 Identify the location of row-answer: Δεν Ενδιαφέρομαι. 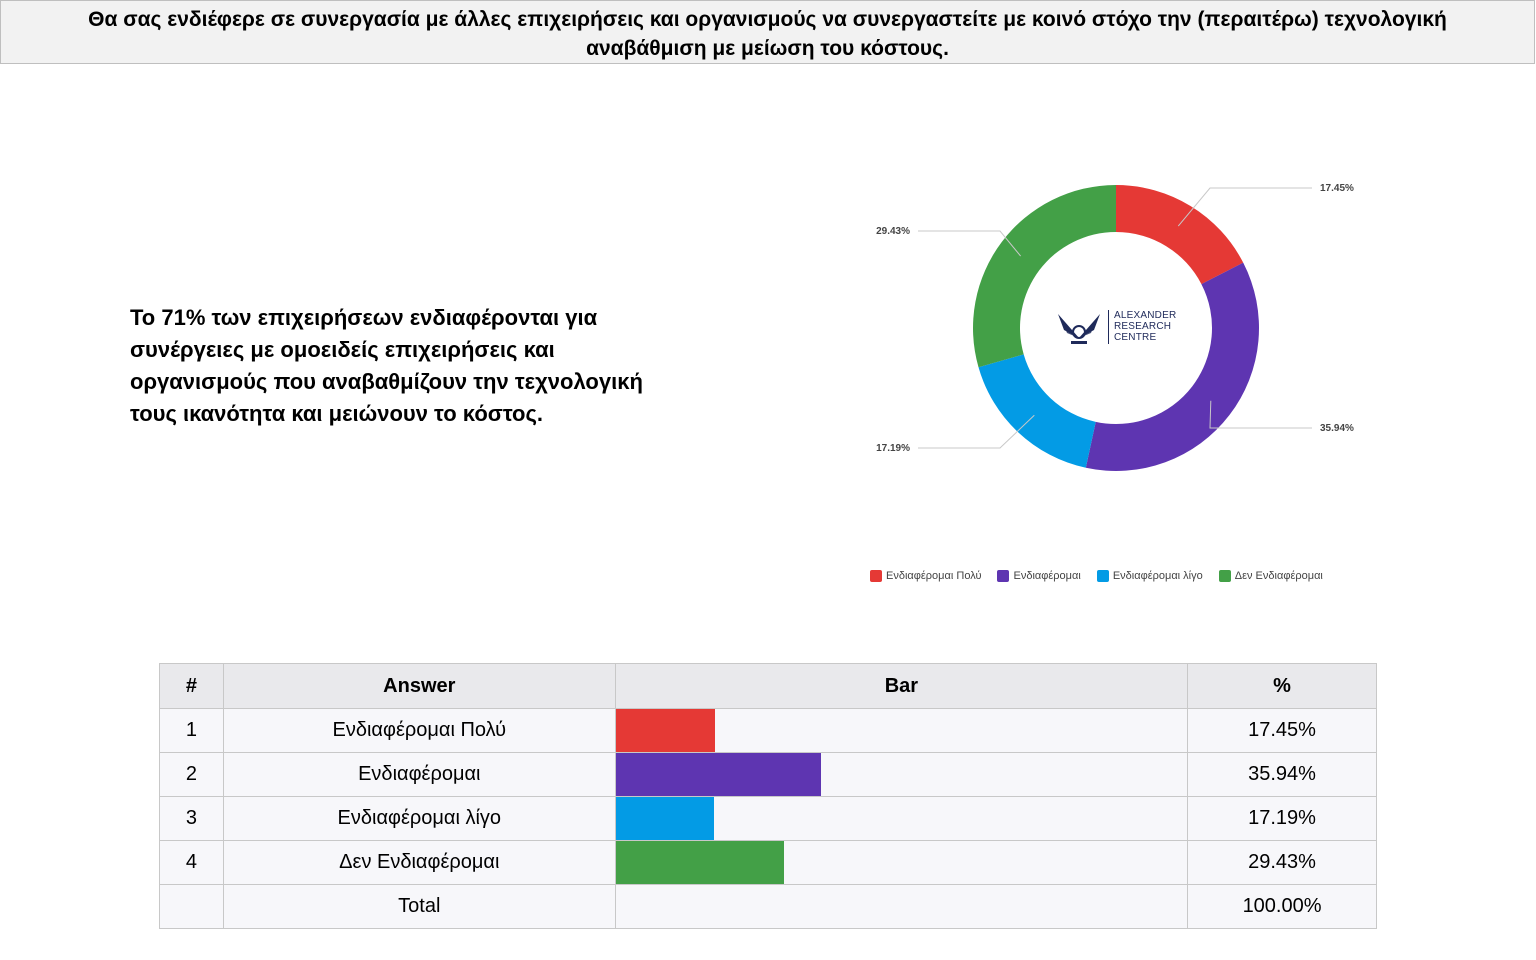
(419, 862).